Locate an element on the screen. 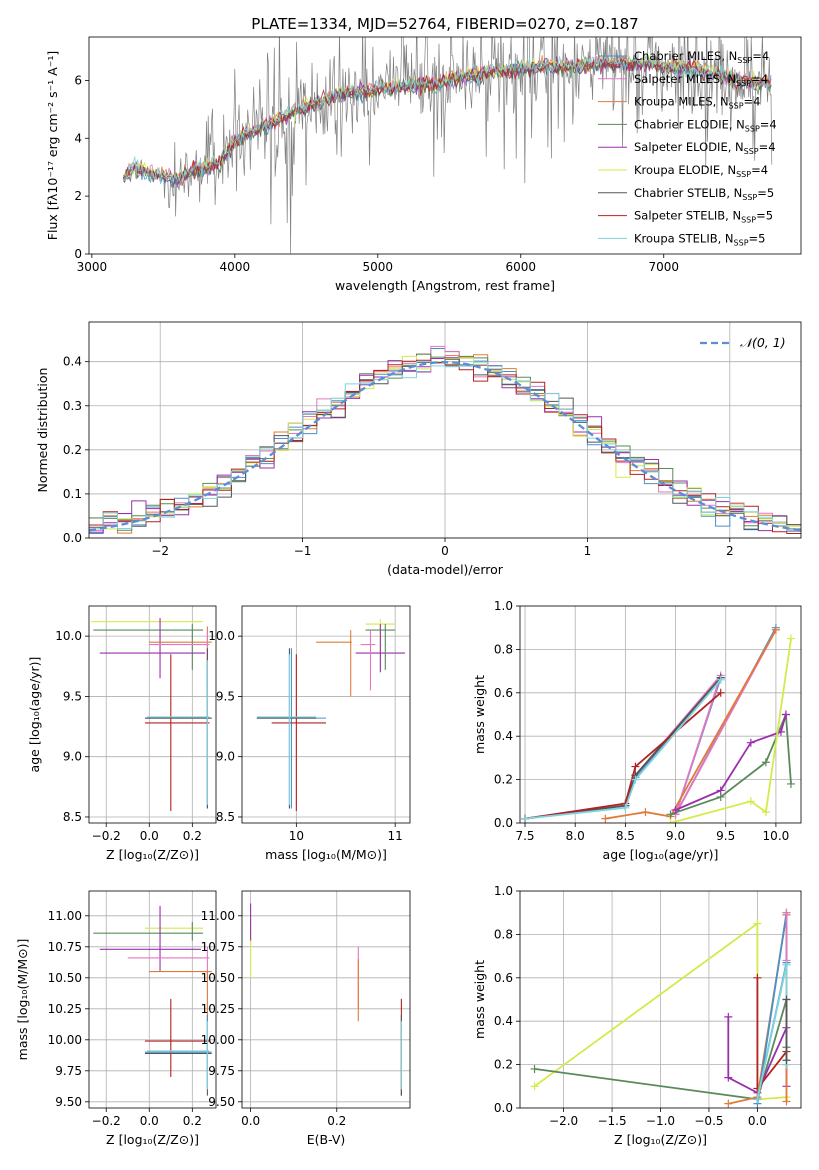 The width and height of the screenshot is (819, 1170). legend-label-chabrier_elodie: Chabrier ELODIE, NSSP=4 is located at coordinates (705, 125).